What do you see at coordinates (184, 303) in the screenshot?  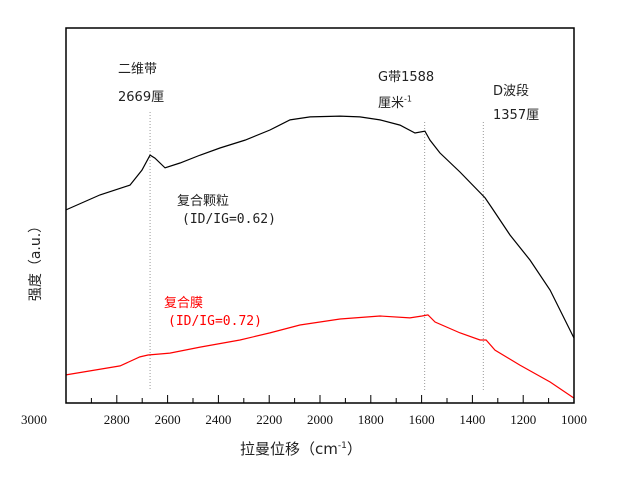 I see `legend-film-name: 复合膜` at bounding box center [184, 303].